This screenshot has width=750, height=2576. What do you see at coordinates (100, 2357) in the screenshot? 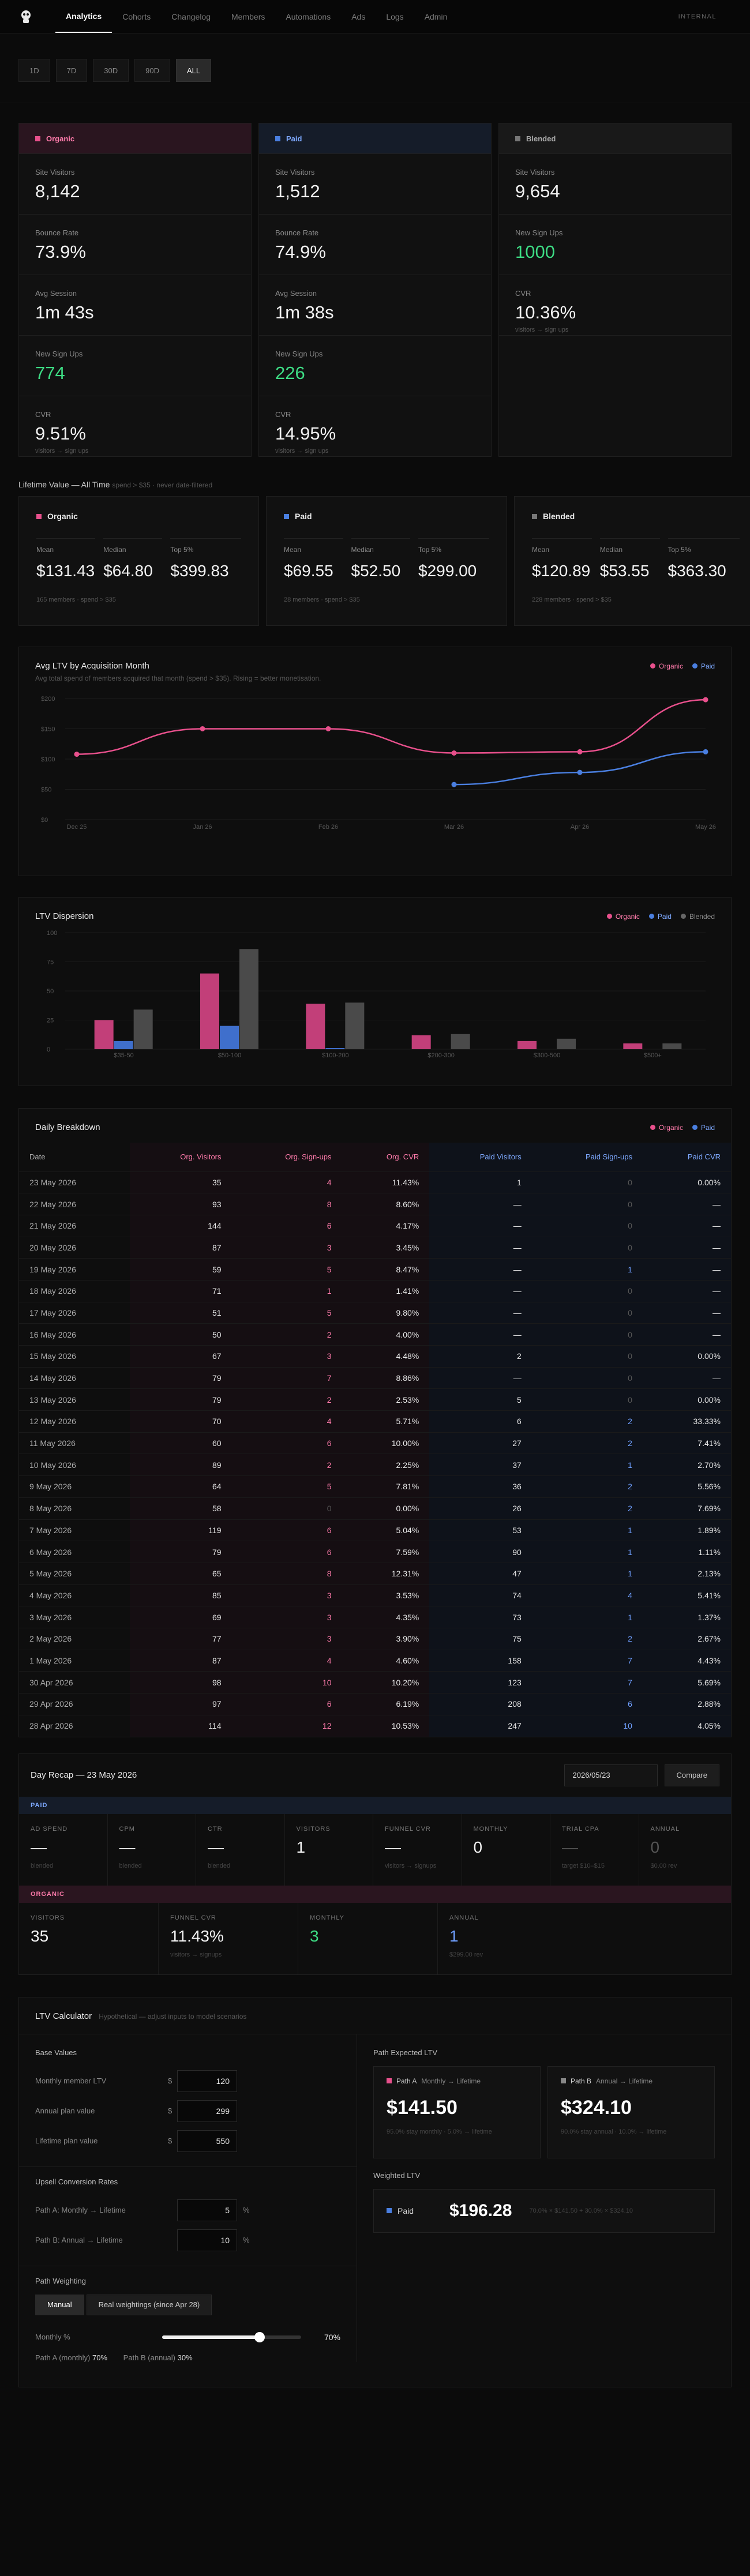
I see `path-a-split-value: 70%` at bounding box center [100, 2357].